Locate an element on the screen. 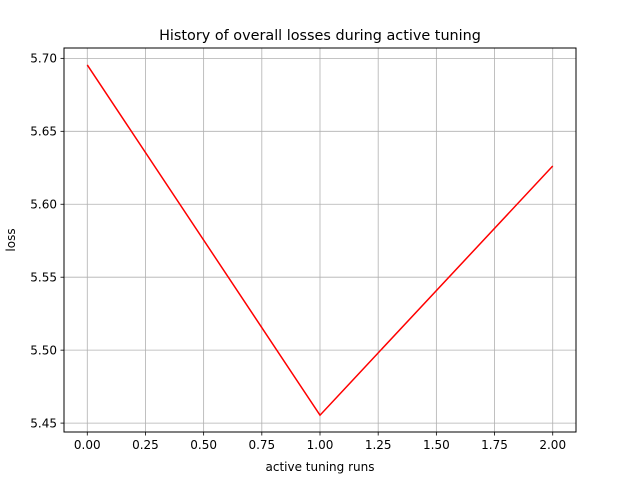  x-tick-label: 1.25 is located at coordinates (378, 445).